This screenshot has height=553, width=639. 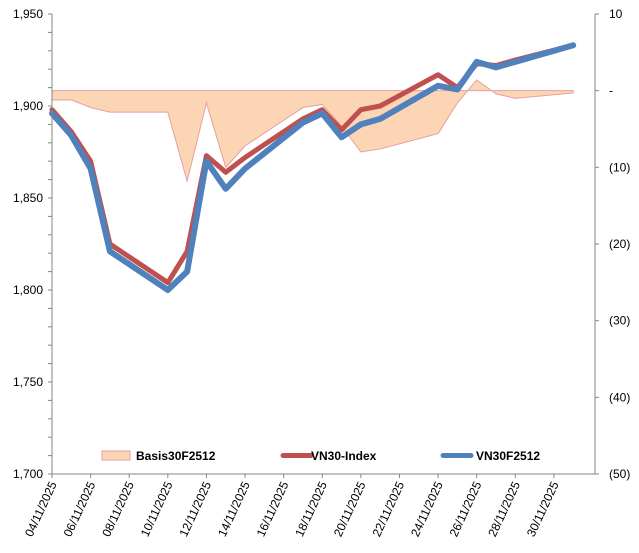 What do you see at coordinates (28, 14) in the screenshot?
I see `left-tick-label: 1,950` at bounding box center [28, 14].